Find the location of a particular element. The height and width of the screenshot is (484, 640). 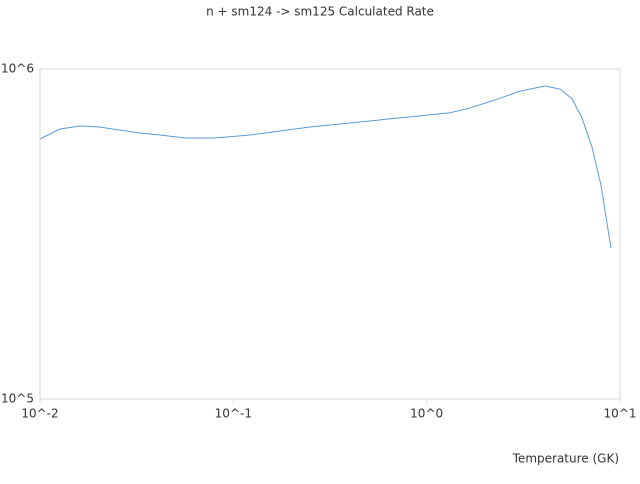

y-tick-label: 10^5 is located at coordinates (17, 399).